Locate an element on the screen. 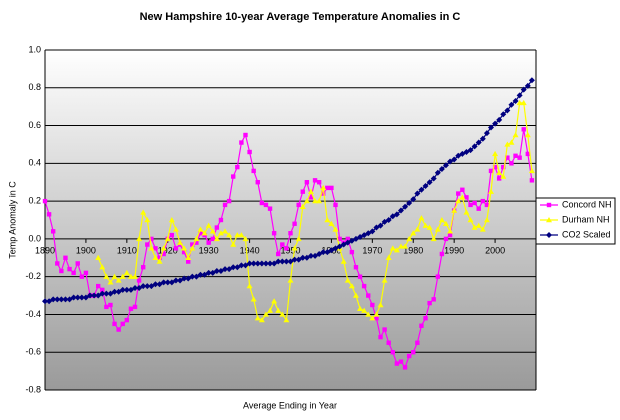 This screenshot has height=420, width=620. y-tick-label: 0.6 is located at coordinates (34, 125).